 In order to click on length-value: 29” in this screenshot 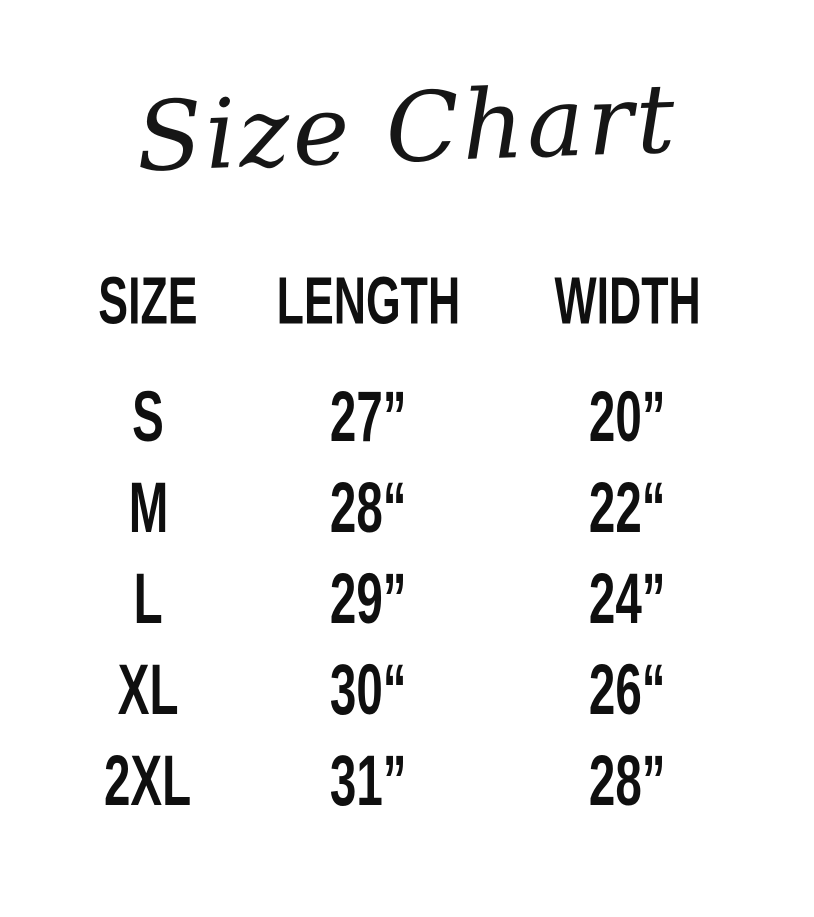, I will do `click(368, 597)`.